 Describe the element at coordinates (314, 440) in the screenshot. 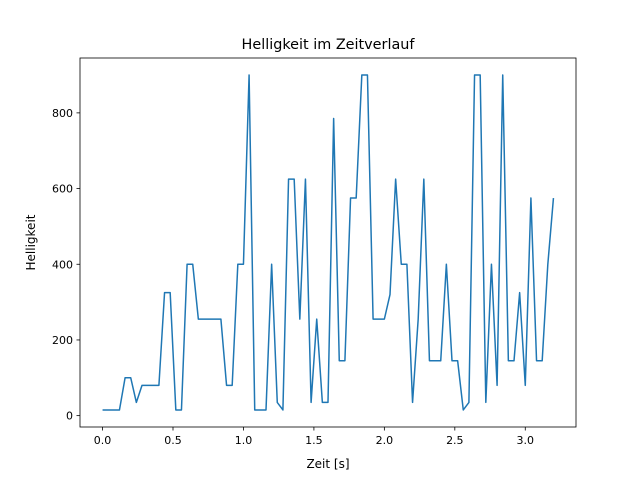

I see `x-tick-label: 1.5` at that location.